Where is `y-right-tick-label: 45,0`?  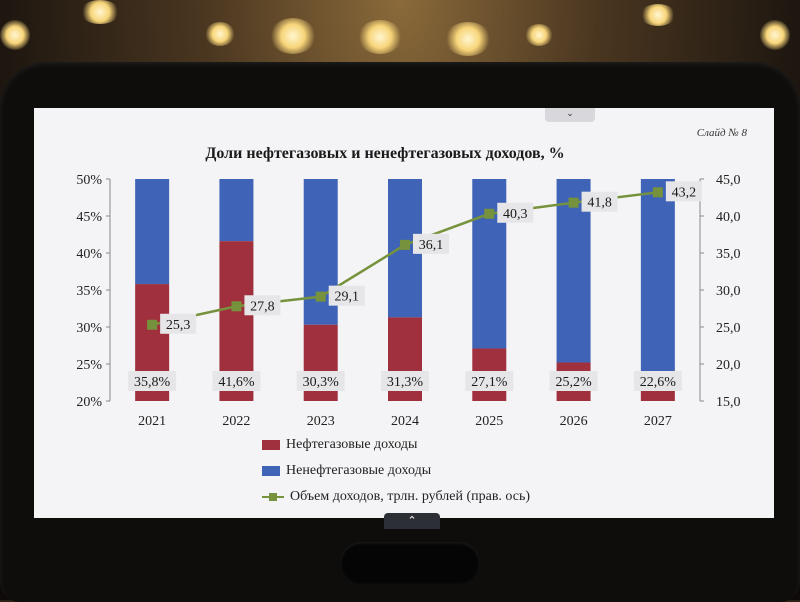
y-right-tick-label: 45,0 is located at coordinates (728, 180).